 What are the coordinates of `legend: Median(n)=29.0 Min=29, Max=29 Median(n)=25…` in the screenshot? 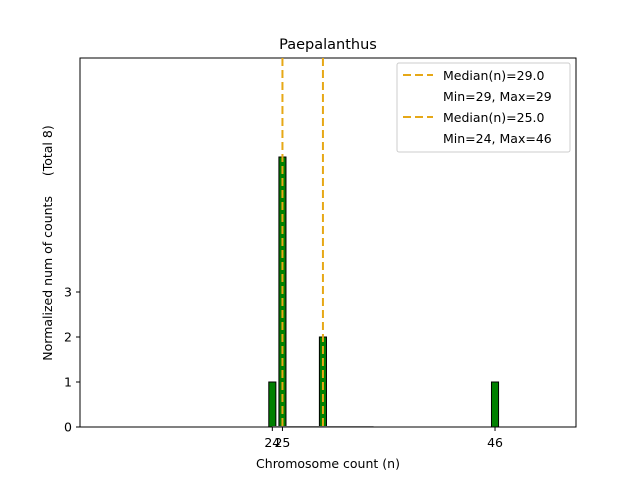 It's located at (483, 107).